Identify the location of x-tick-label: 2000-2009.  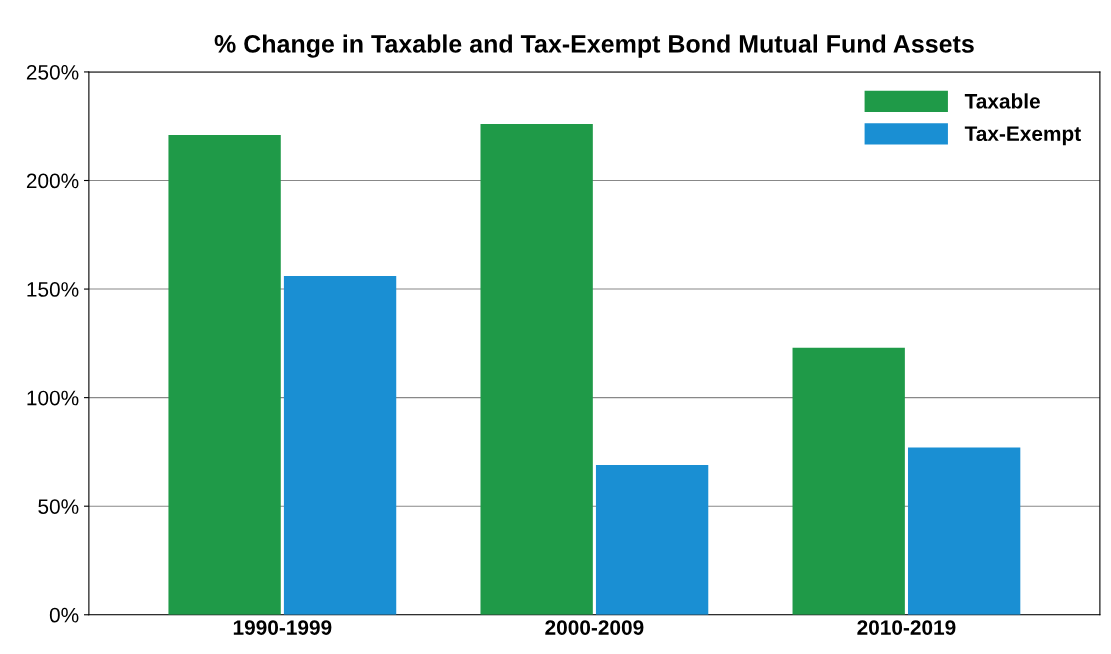
(594, 627).